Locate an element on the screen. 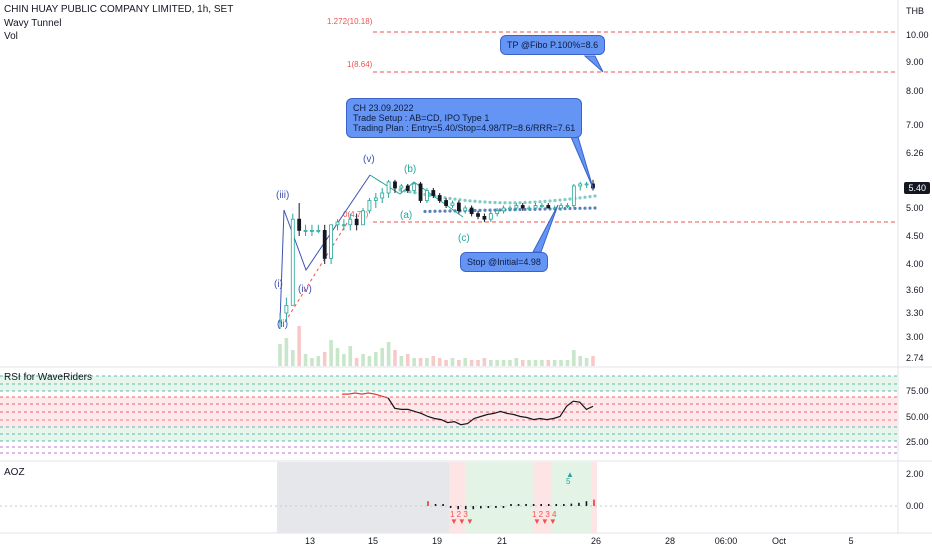 The image size is (932, 555). time-axis: 13 15 19 21 26 28 06:00 Oct 5 is located at coordinates (579, 541).